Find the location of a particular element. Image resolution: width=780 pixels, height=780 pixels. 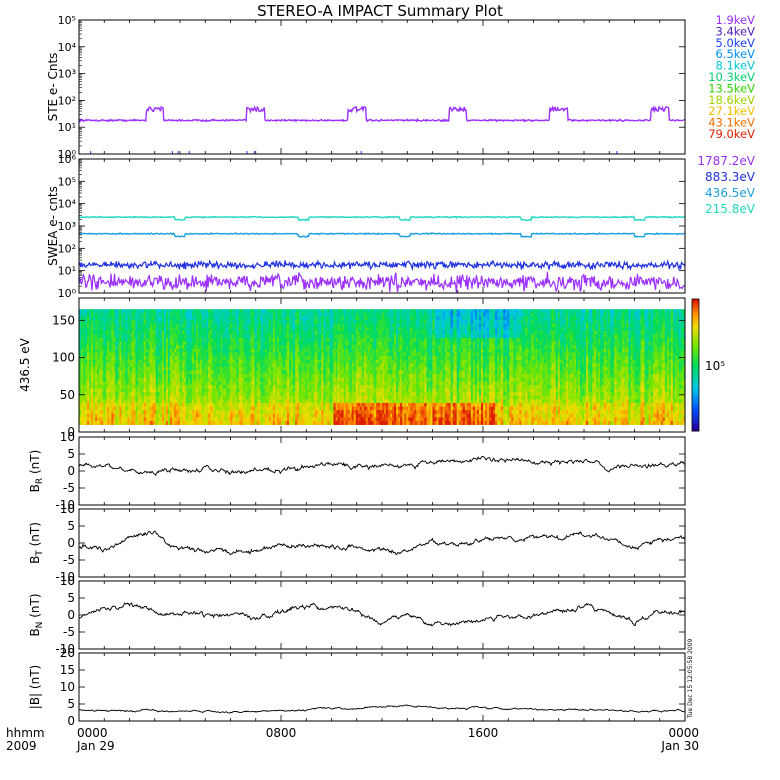

y-tick-label: 100 is located at coordinates (63, 358).